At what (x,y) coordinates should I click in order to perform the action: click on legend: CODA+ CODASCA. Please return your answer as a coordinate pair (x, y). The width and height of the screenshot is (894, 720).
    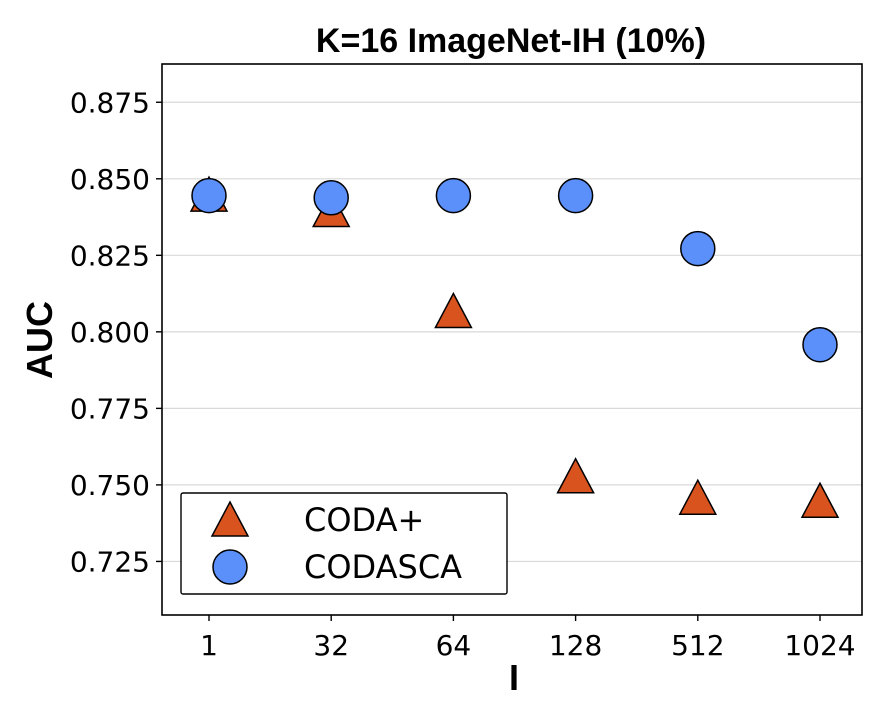
    Looking at the image, I should click on (344, 543).